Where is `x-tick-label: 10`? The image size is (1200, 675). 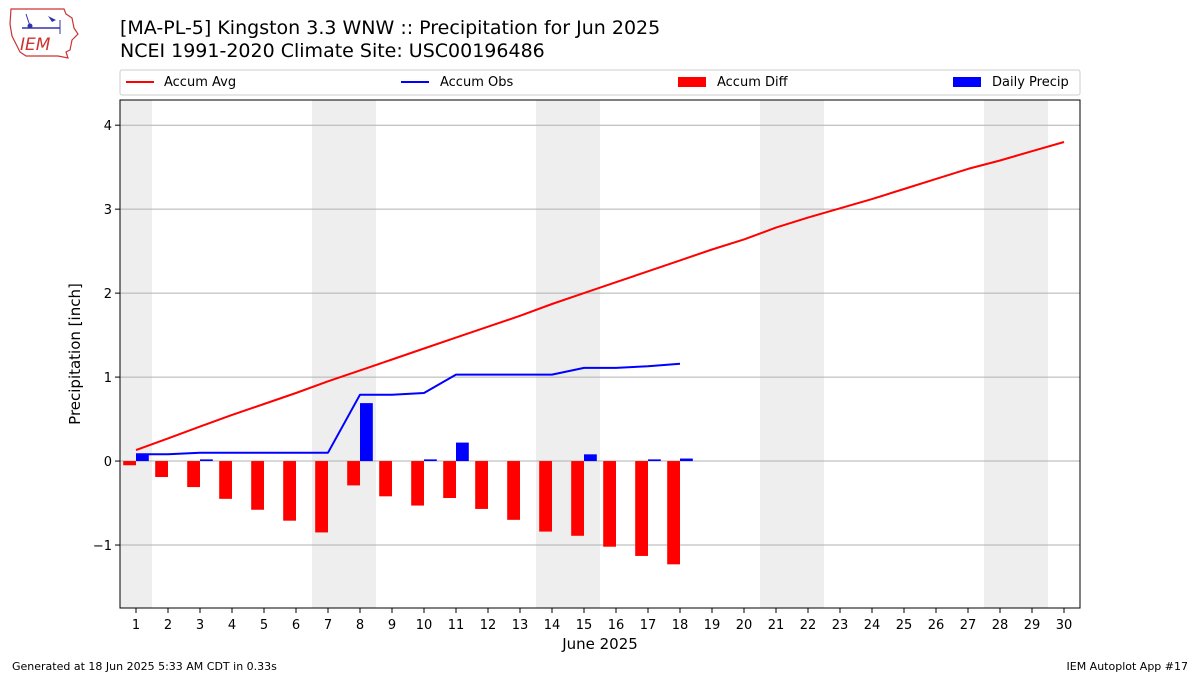
x-tick-label: 10 is located at coordinates (424, 625).